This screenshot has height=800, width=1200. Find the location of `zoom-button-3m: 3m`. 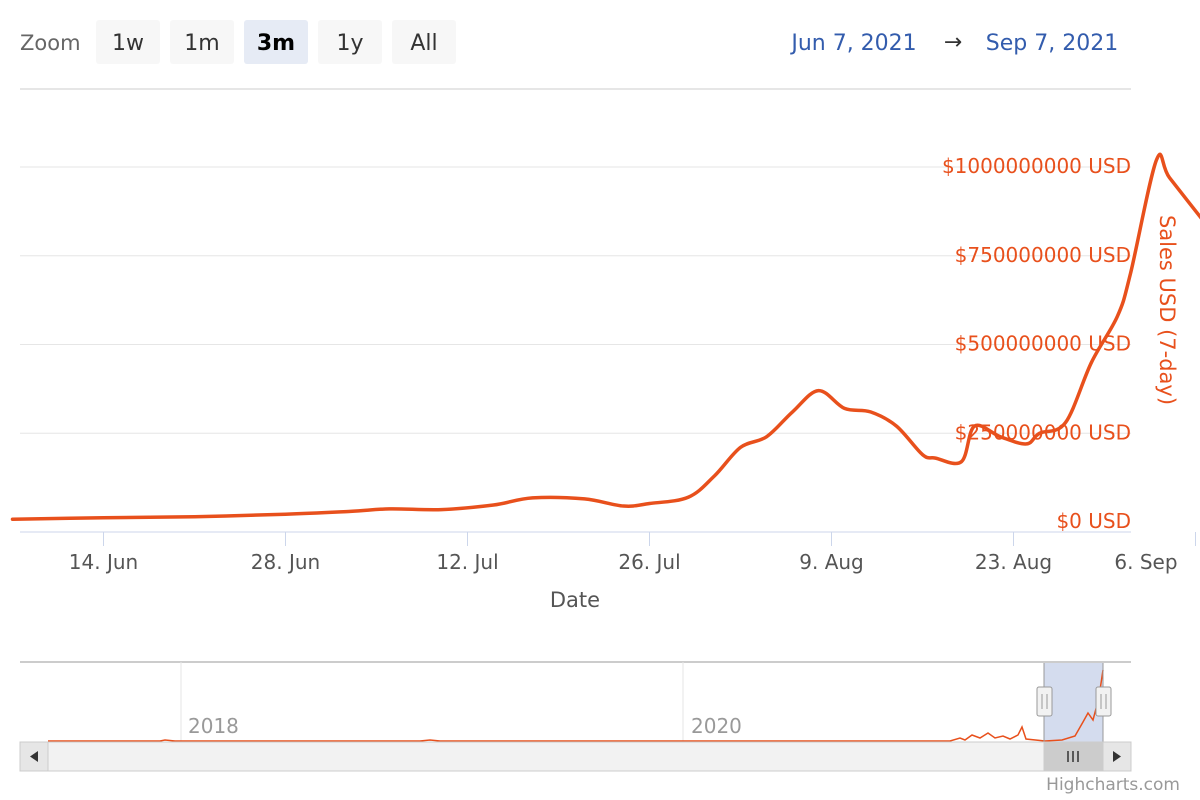

zoom-button-3m: 3m is located at coordinates (276, 42).